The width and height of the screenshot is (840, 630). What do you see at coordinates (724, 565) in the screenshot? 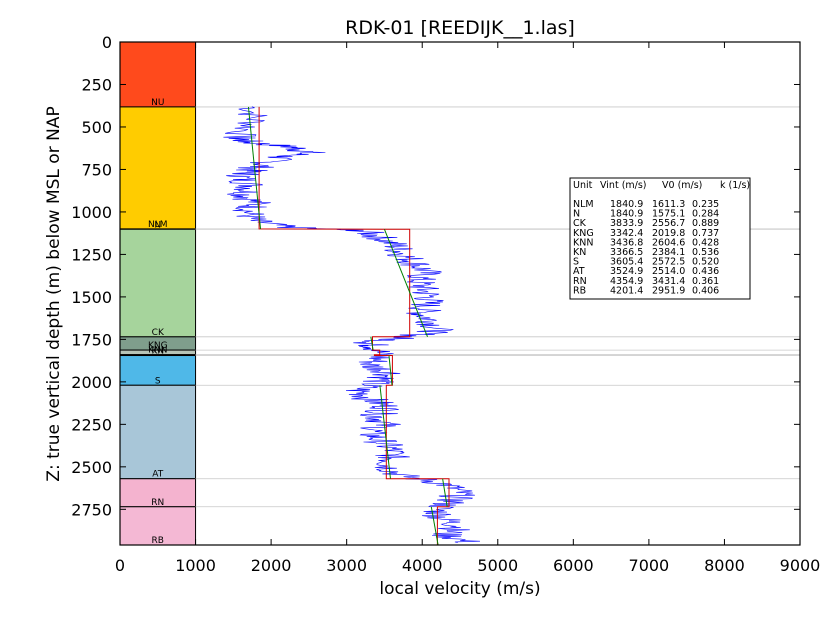
I see `x-tick-label: 8000` at bounding box center [724, 565].